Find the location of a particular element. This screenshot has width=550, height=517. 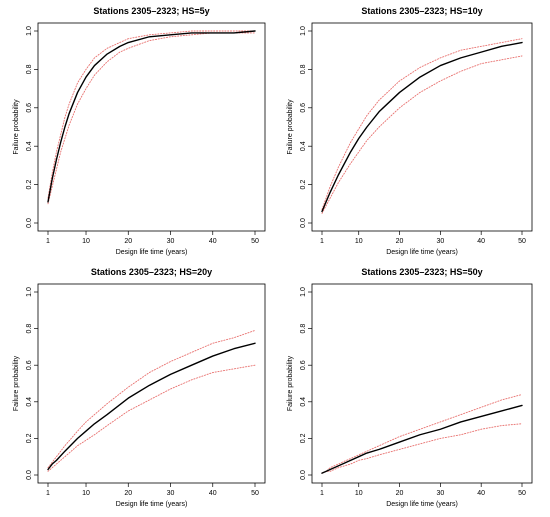

chart-title: Stations 2305–2323; HS=50y is located at coordinates (421, 272).